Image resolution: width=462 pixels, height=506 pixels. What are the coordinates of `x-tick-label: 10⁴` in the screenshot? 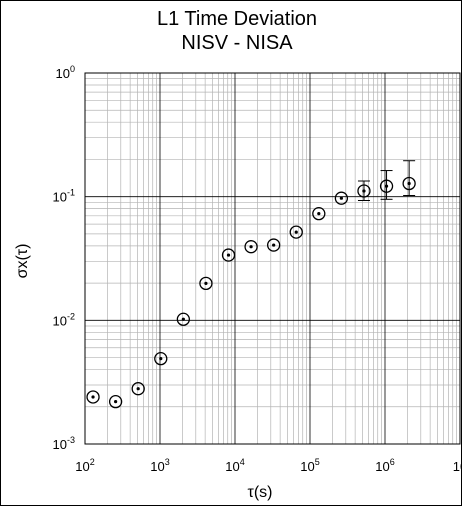 It's located at (234, 465).